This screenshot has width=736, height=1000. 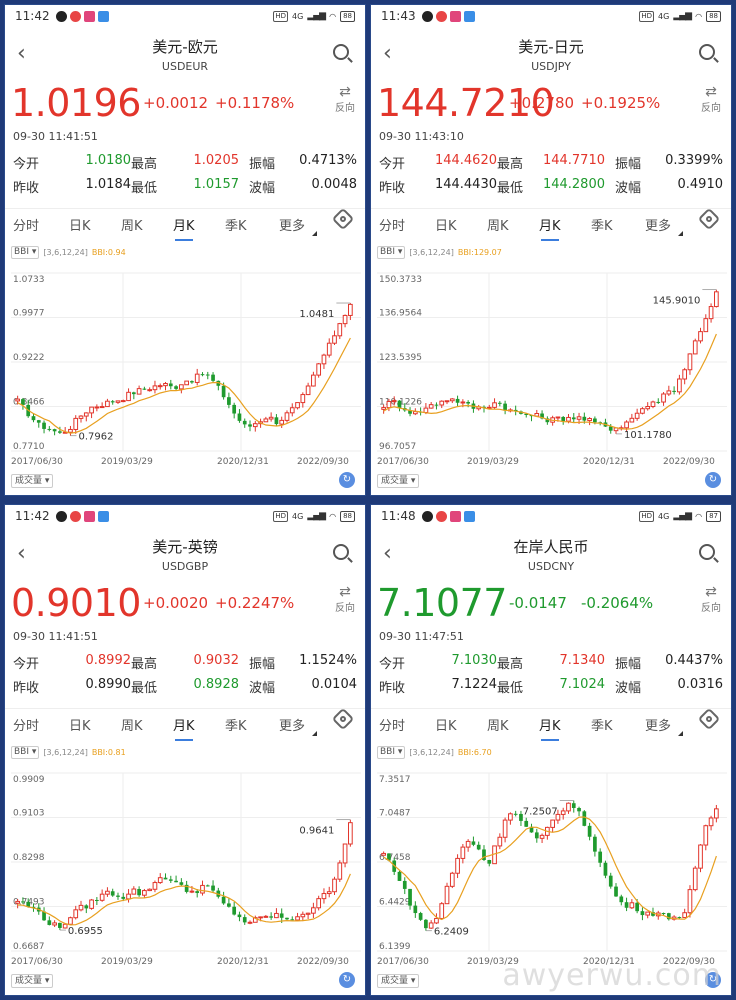 I want to click on stats-row-2: 昨收 1.0184 最低 1.0157 波幅 0.0048, so click(x=185, y=187).